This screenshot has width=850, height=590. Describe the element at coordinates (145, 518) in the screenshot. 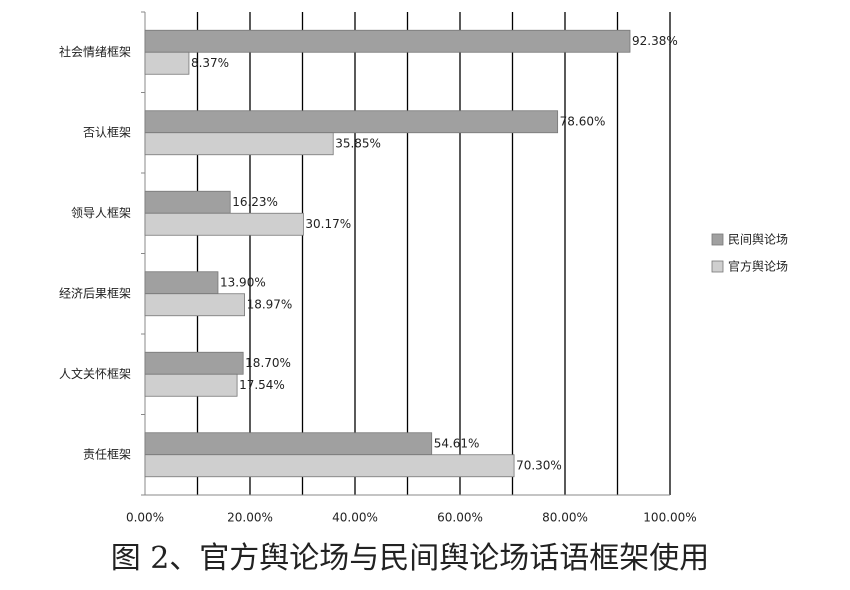

I see `x-tick-label: 0.00%` at that location.